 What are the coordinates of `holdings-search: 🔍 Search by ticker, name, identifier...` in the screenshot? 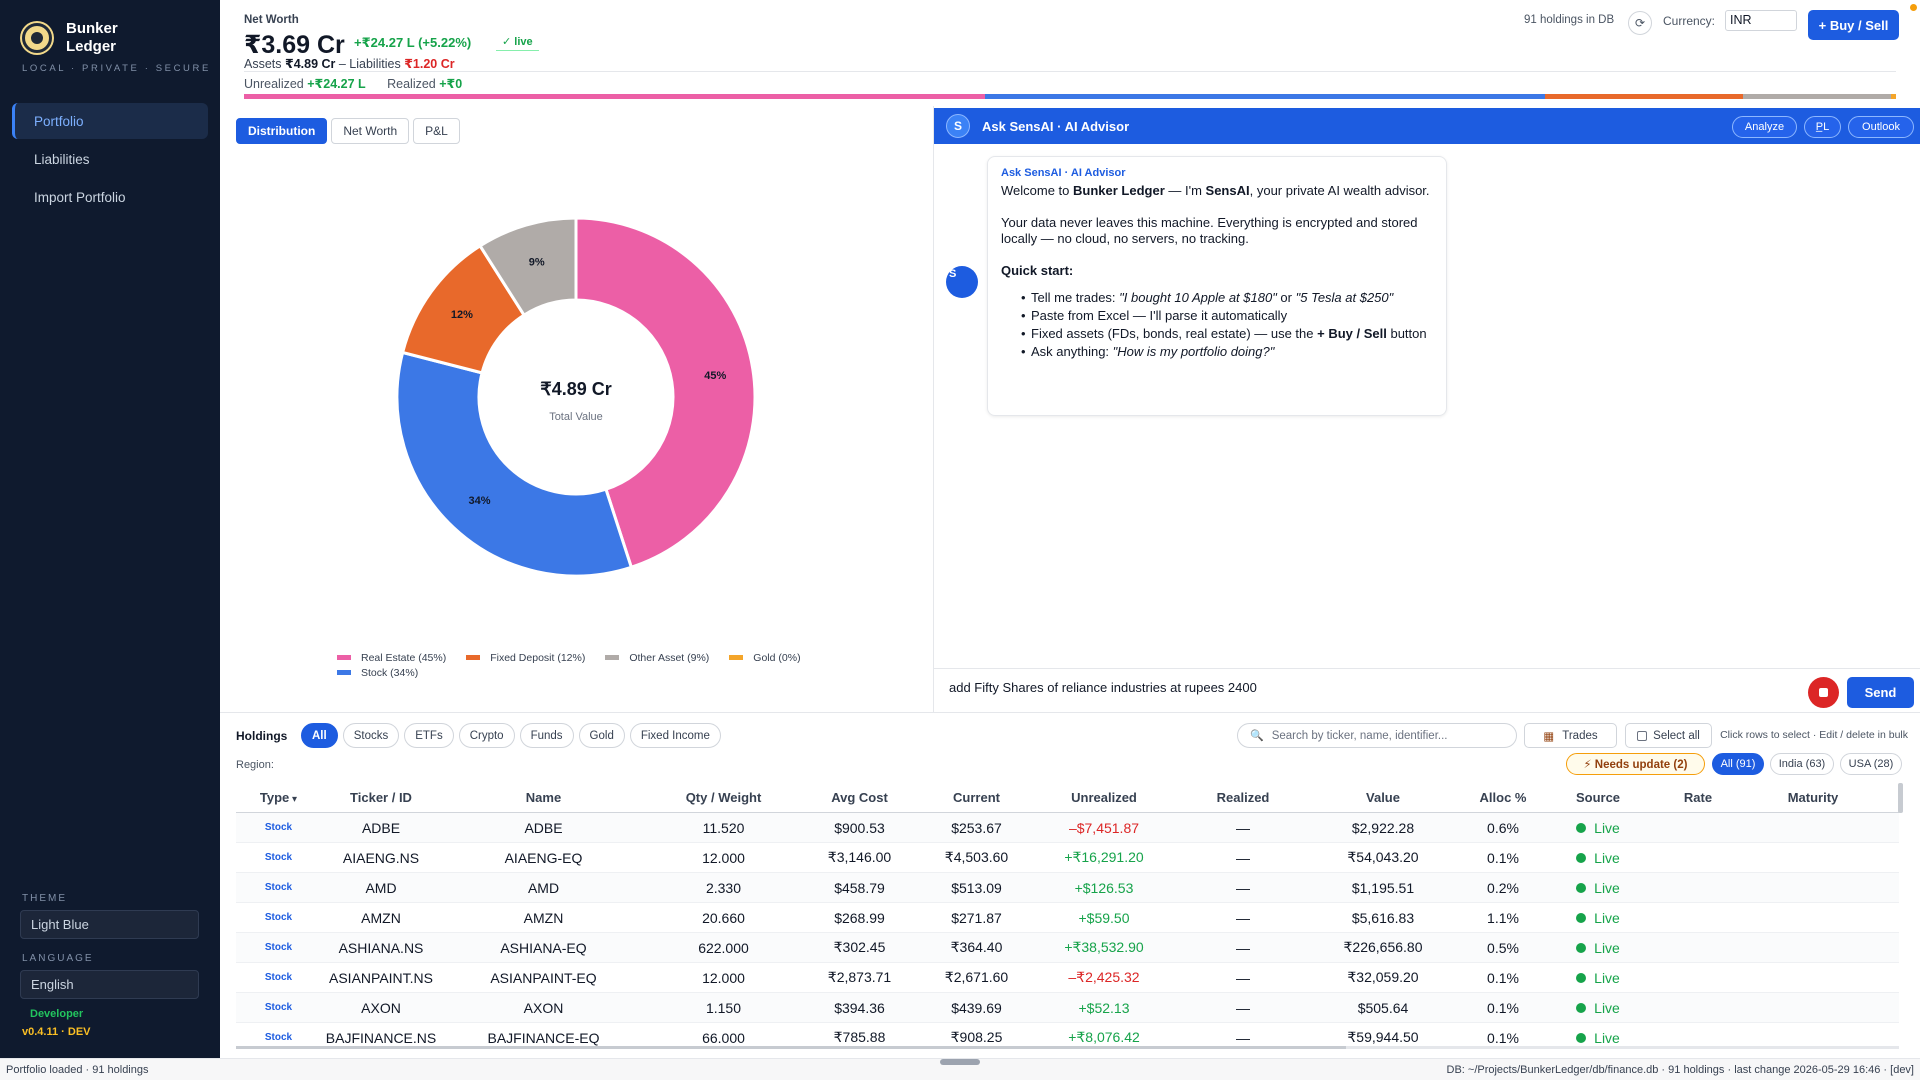 It's located at (1377, 735).